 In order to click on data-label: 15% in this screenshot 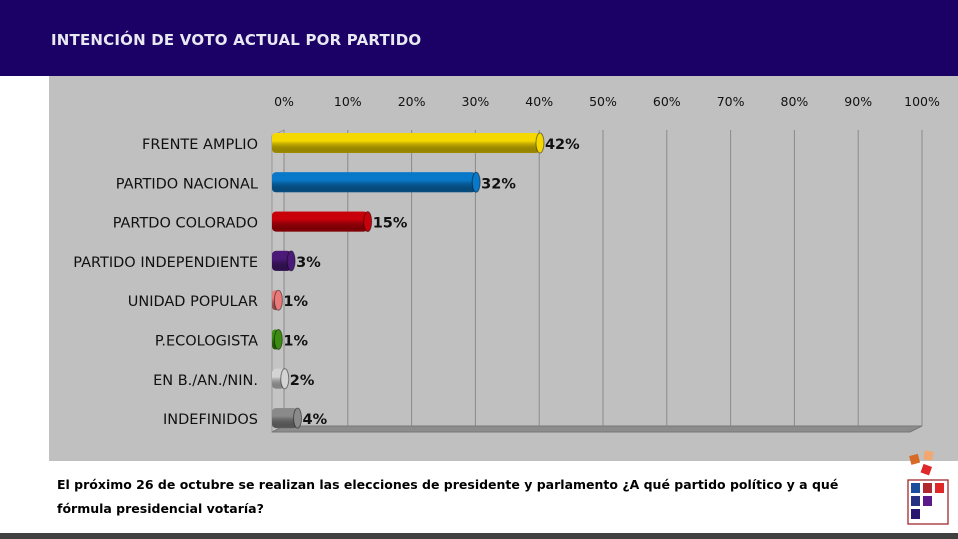, I will do `click(390, 224)`.